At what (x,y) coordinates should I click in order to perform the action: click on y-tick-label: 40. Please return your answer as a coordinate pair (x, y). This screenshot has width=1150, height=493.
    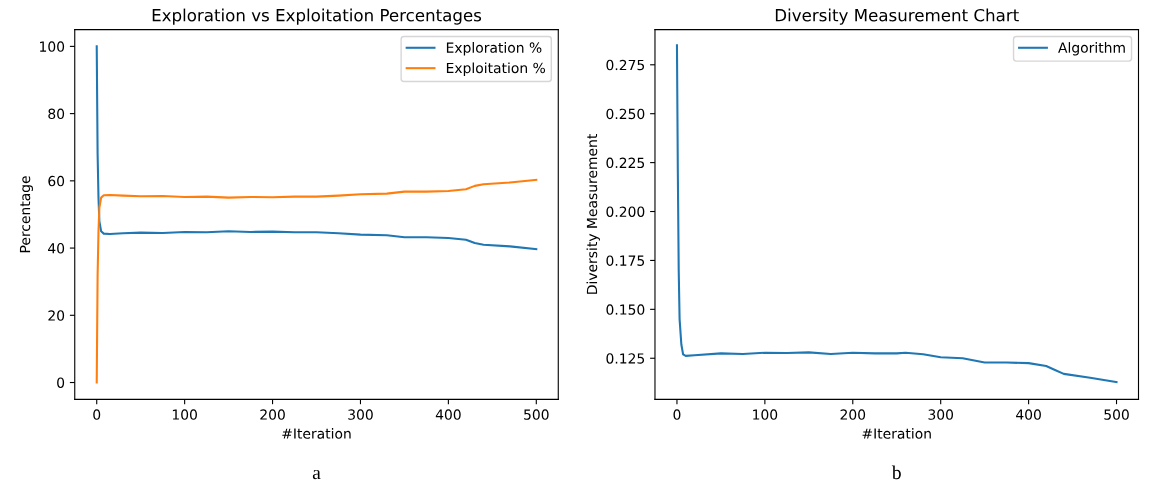
    Looking at the image, I should click on (56, 248).